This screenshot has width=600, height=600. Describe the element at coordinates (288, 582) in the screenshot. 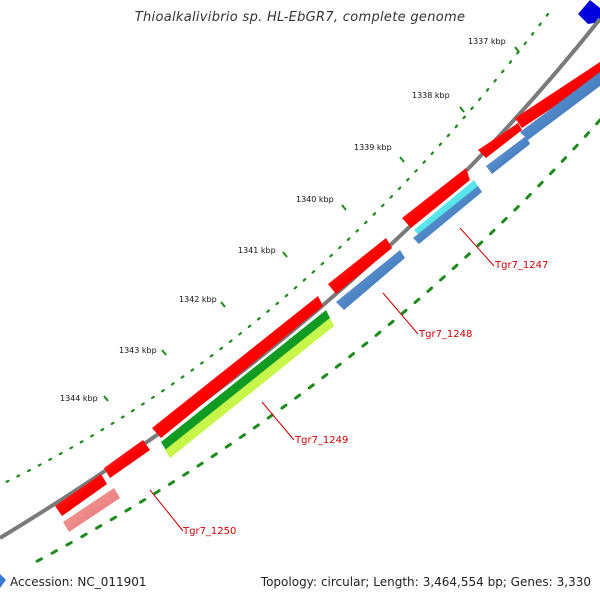

I see `topology-label: Topology:` at that location.